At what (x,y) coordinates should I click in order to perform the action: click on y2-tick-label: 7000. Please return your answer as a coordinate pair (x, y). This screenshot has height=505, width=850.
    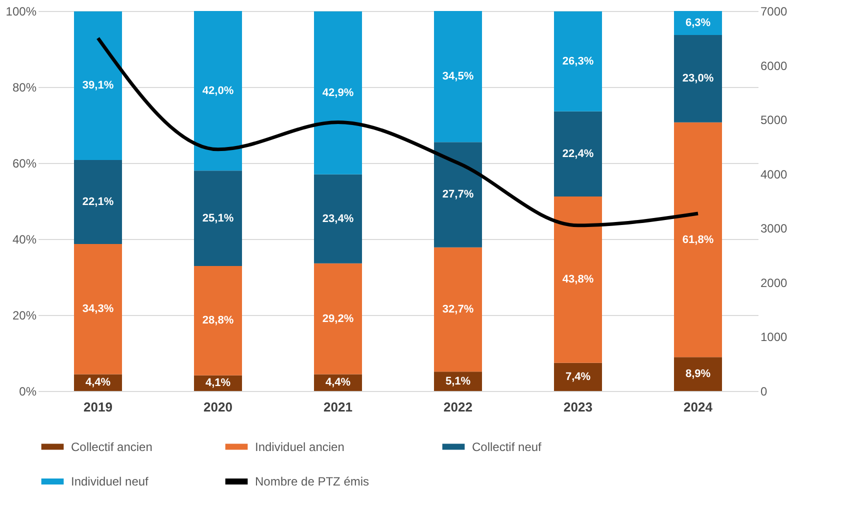
    Looking at the image, I should click on (774, 11).